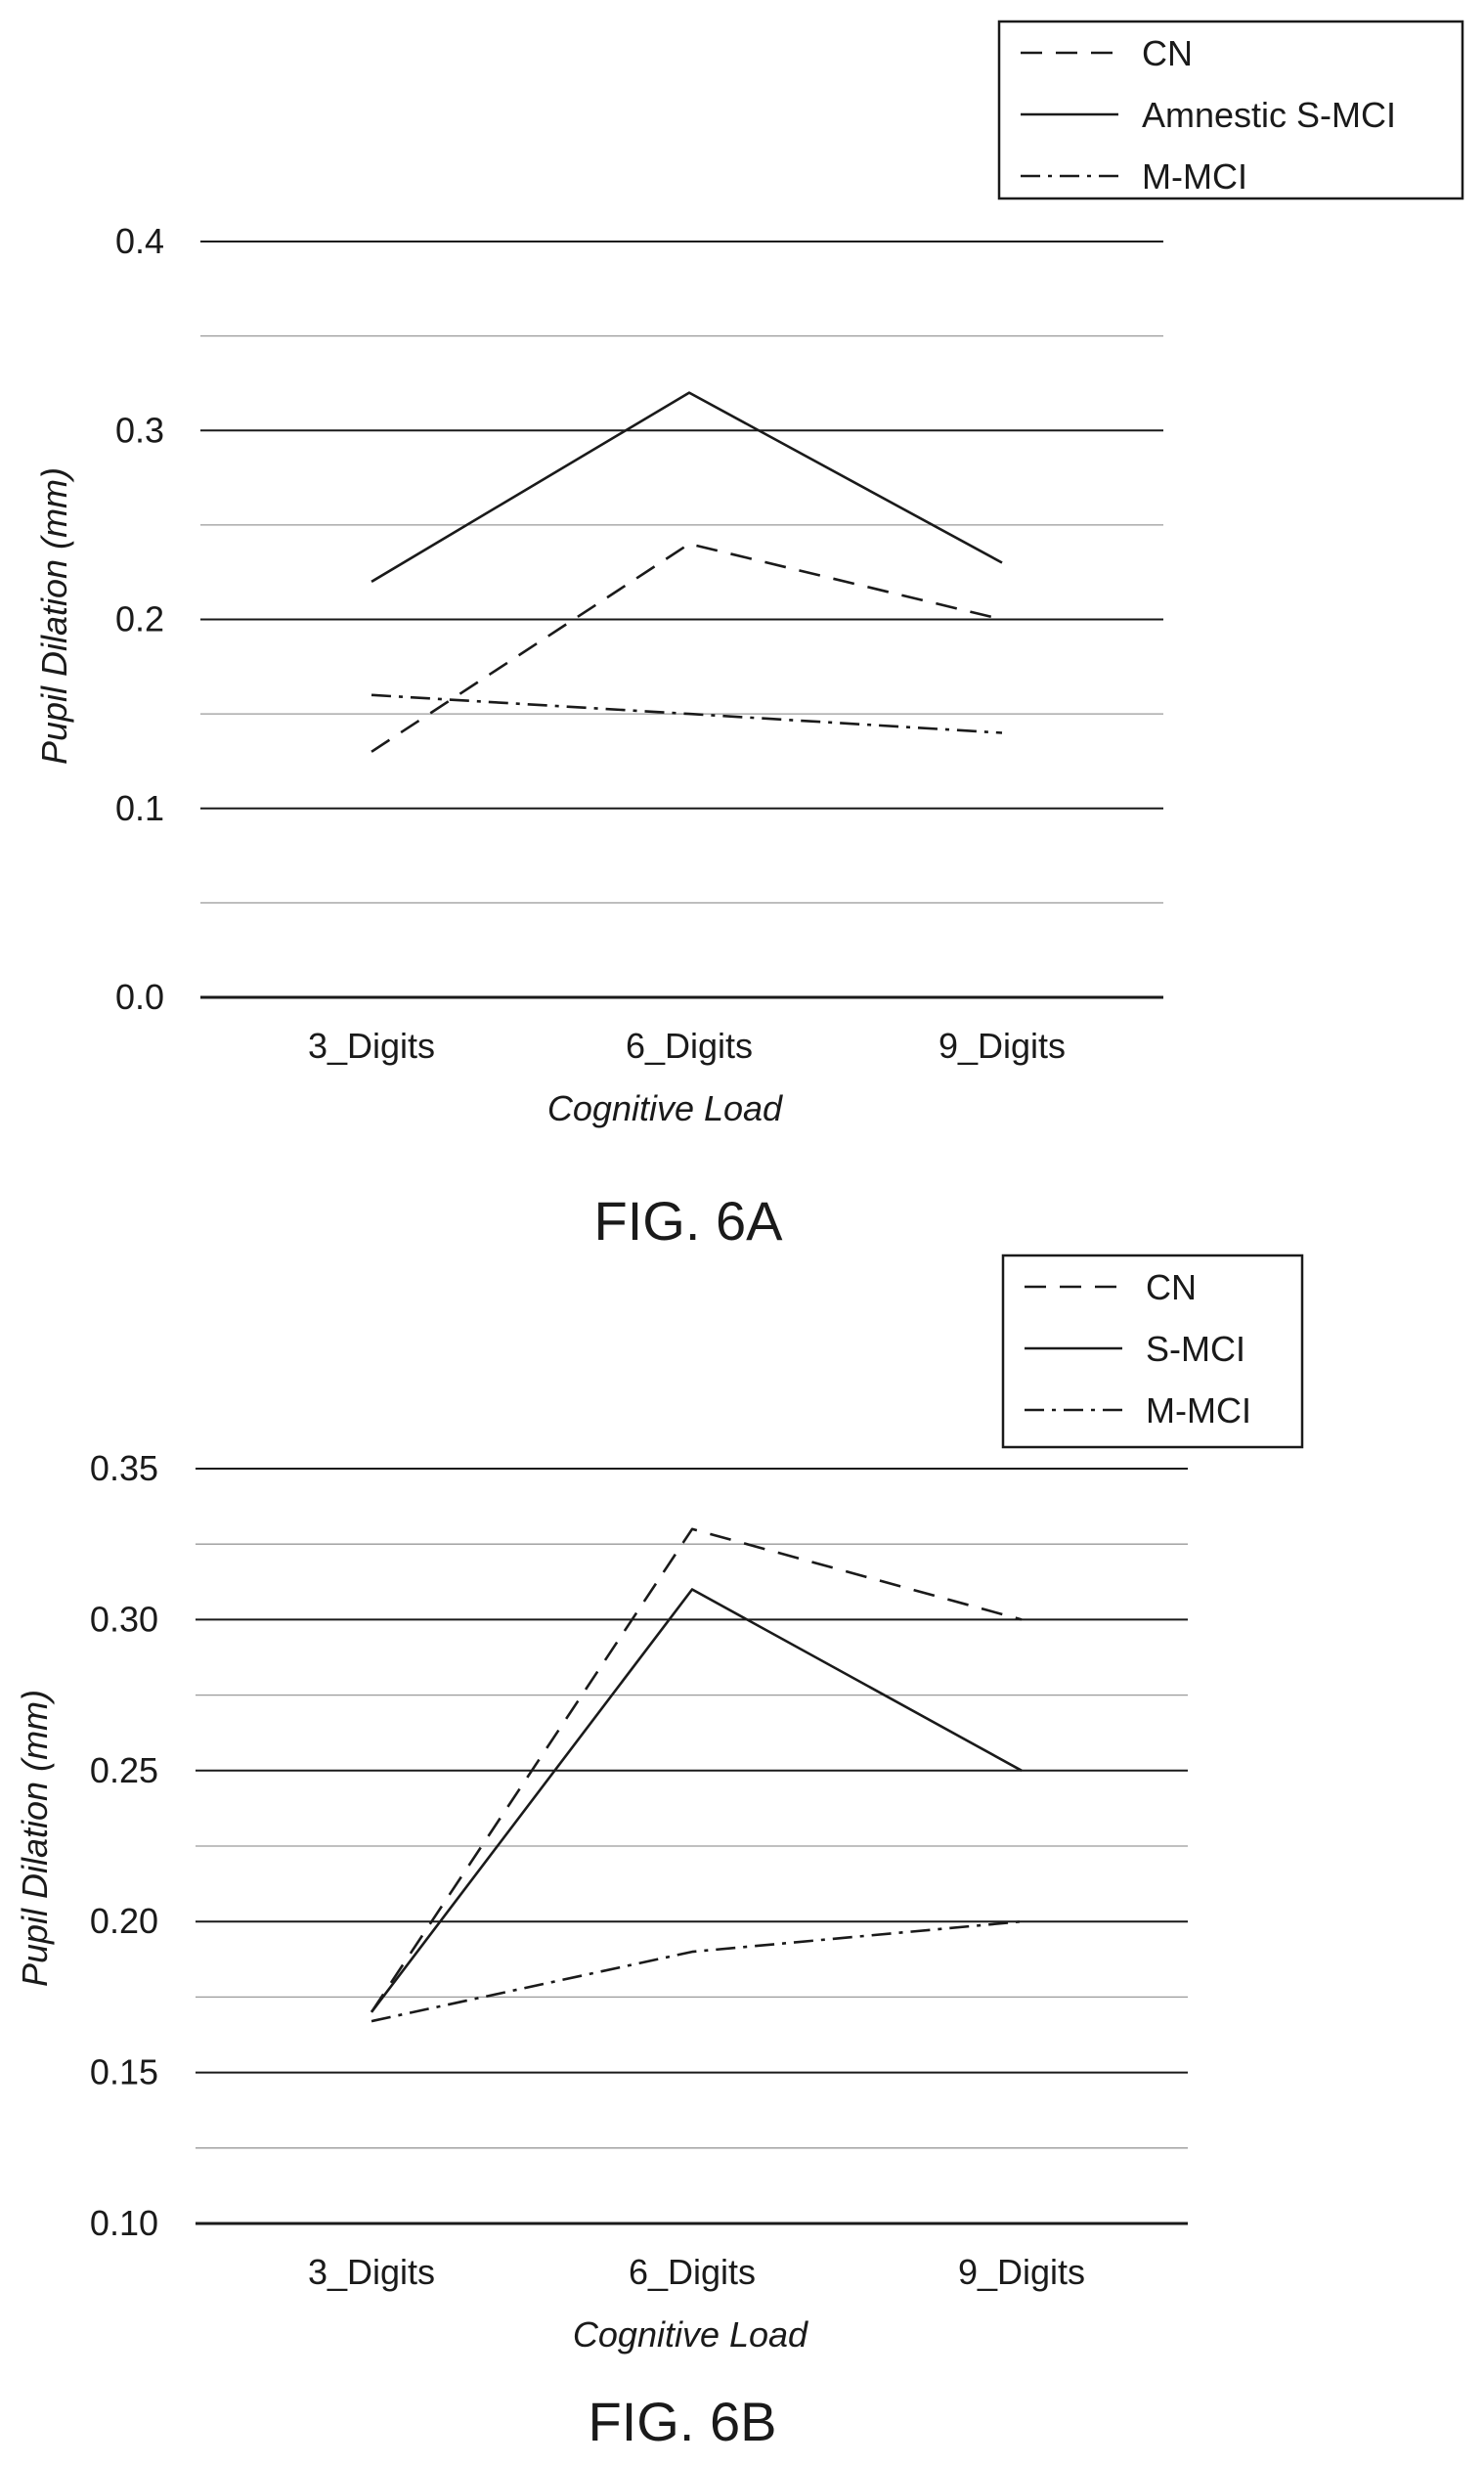 This screenshot has height=2465, width=1484. Describe the element at coordinates (124, 2223) in the screenshot. I see `y-tick-label: 0.10` at that location.